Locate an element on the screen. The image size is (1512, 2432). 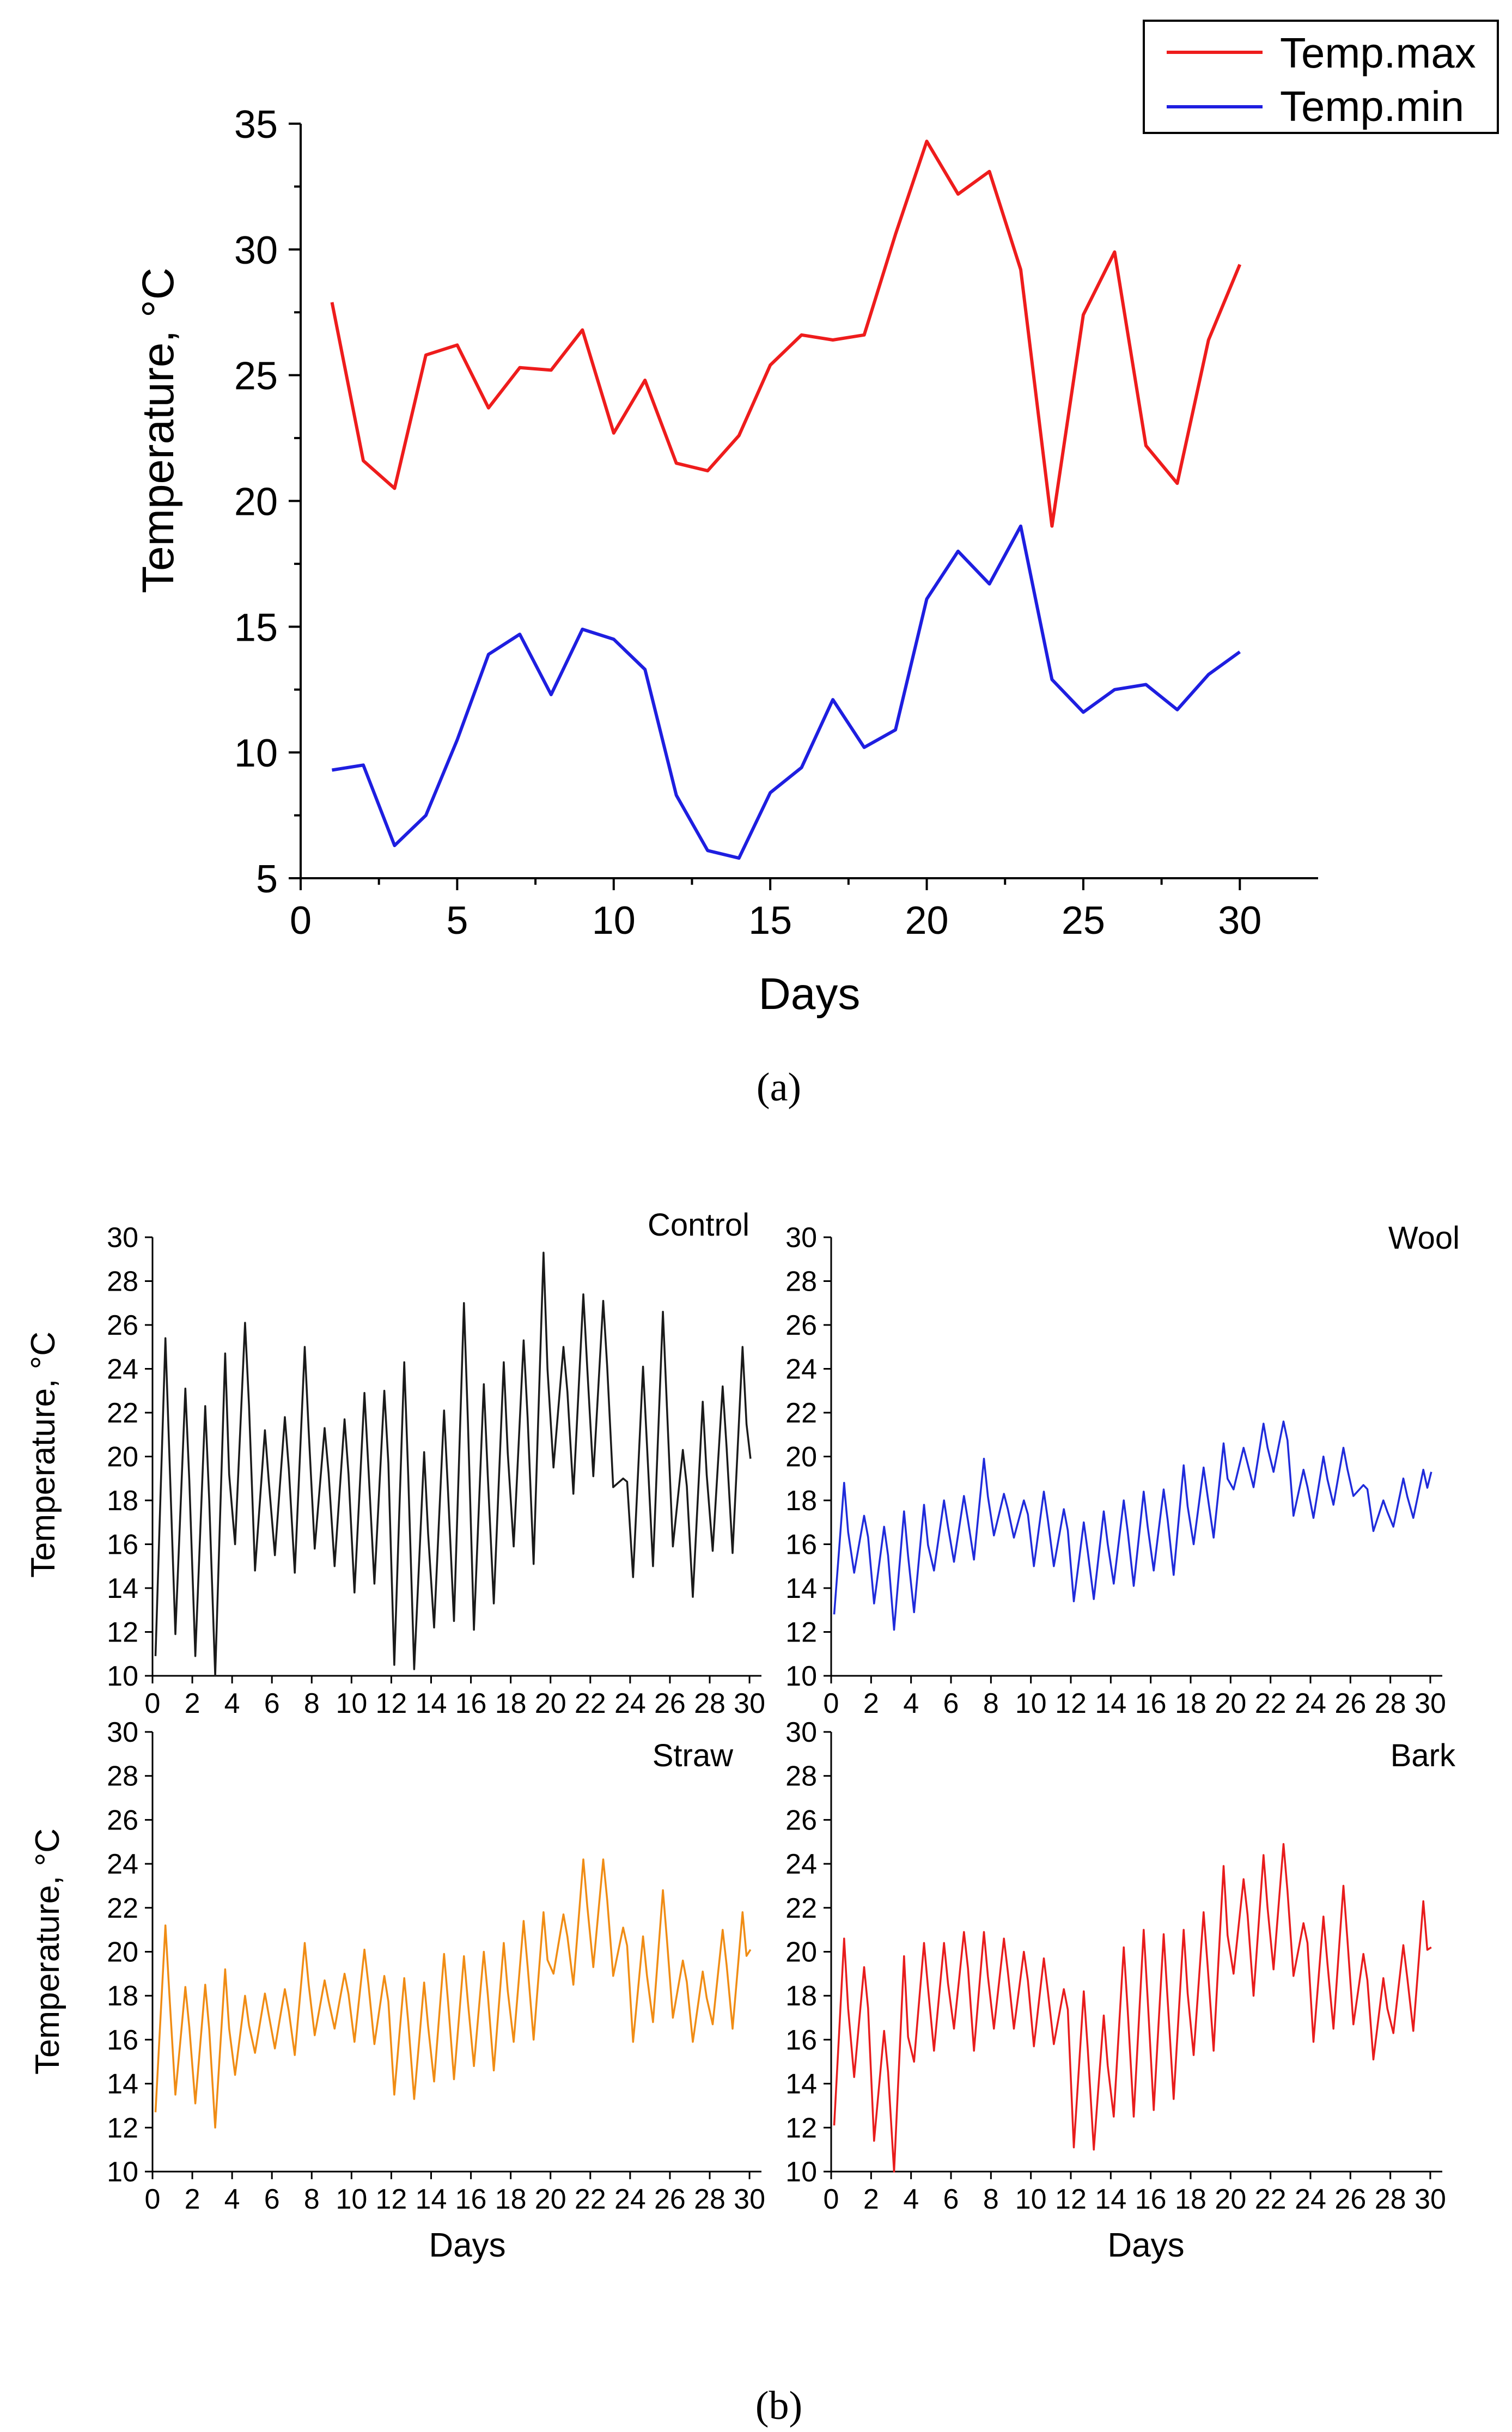
chart-a-xtick-label: 25 is located at coordinates (1083, 921).